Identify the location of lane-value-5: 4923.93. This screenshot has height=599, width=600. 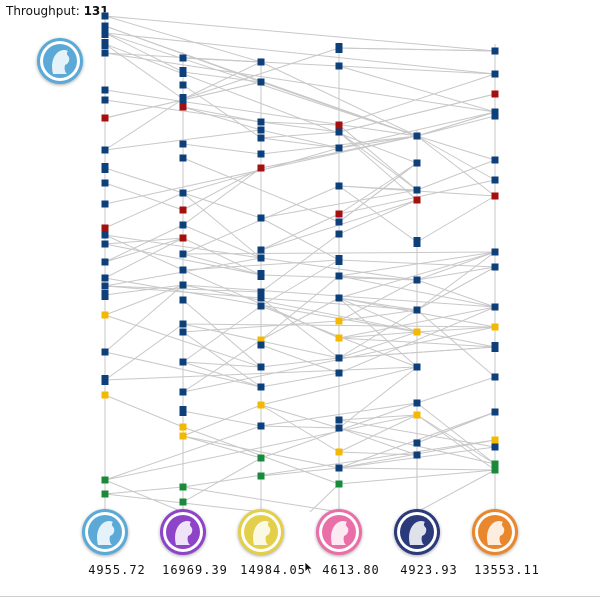
(429, 570).